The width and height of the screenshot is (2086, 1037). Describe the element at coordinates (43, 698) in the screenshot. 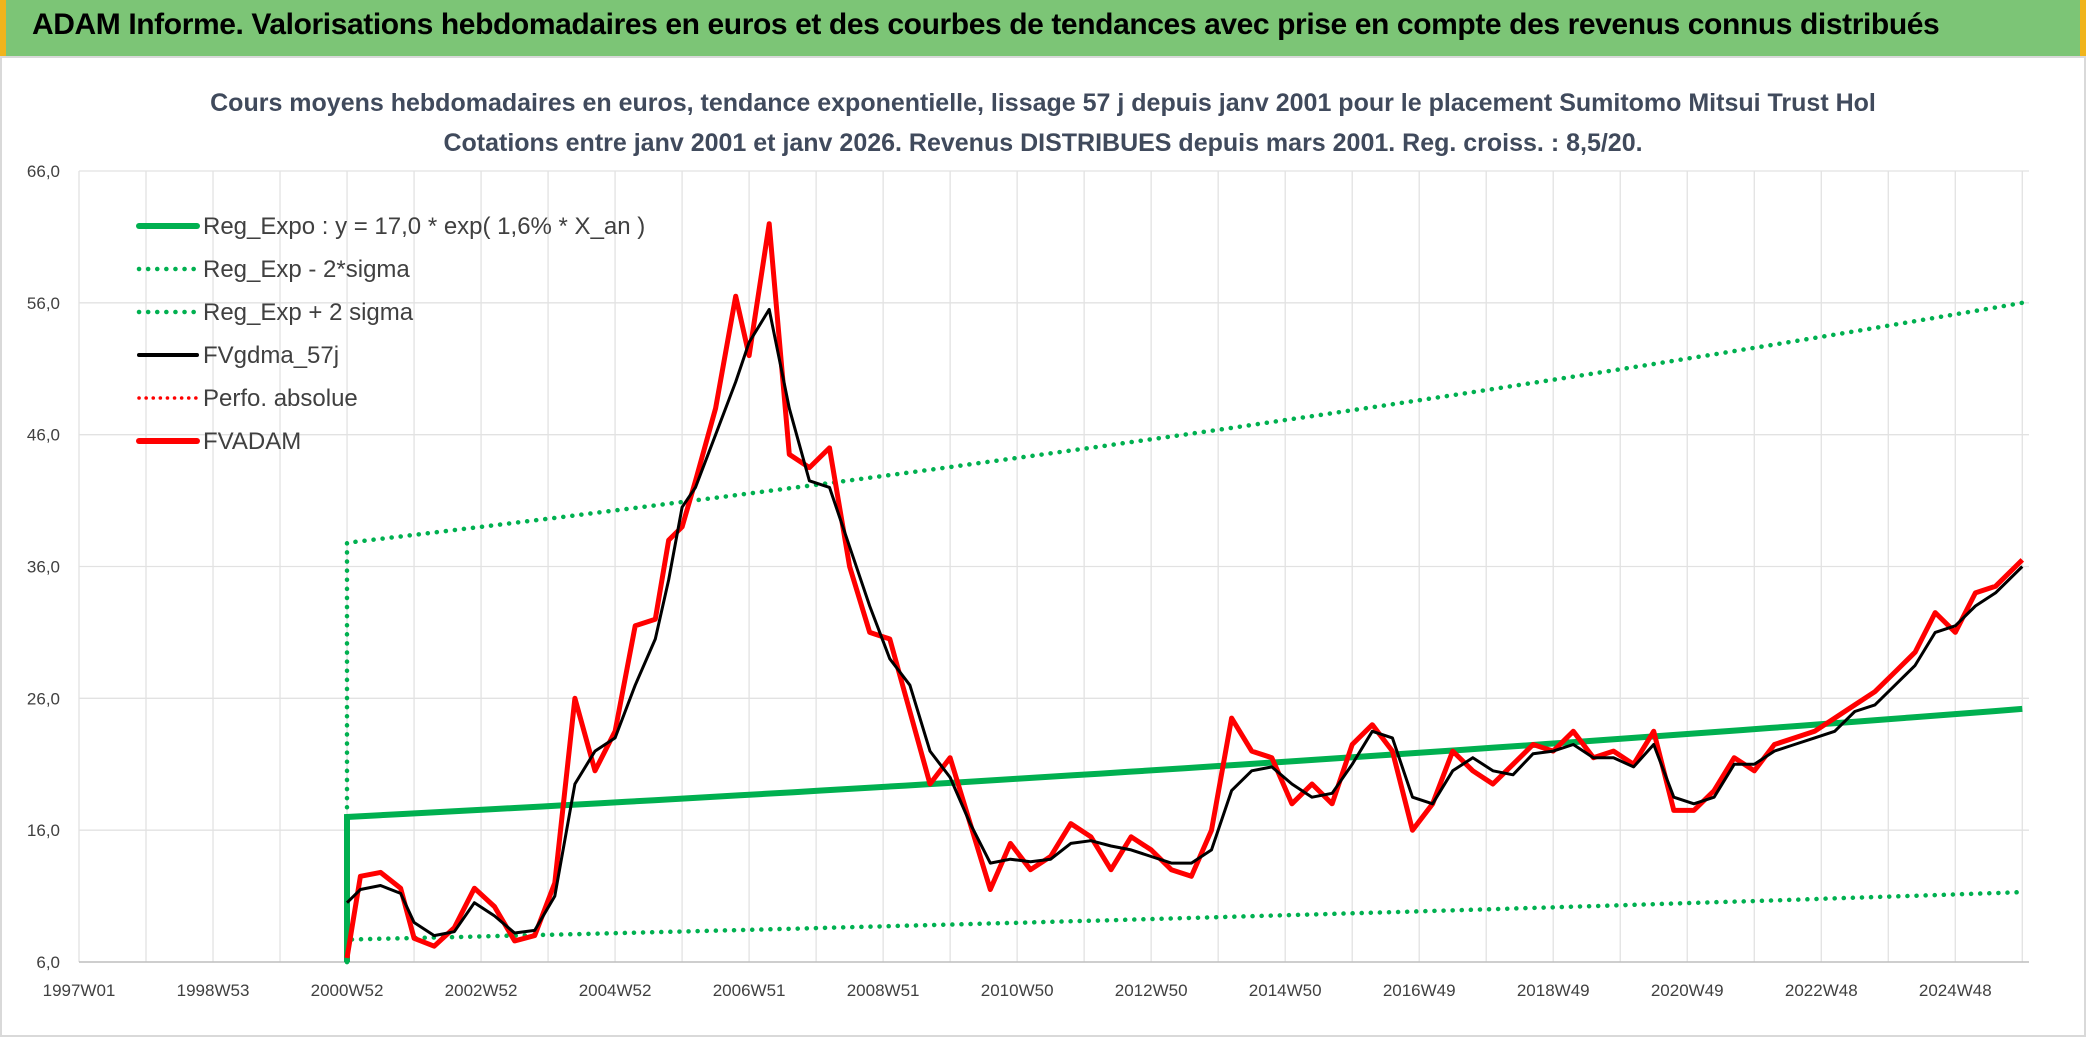

I see `y-tick-label: 26,0` at that location.